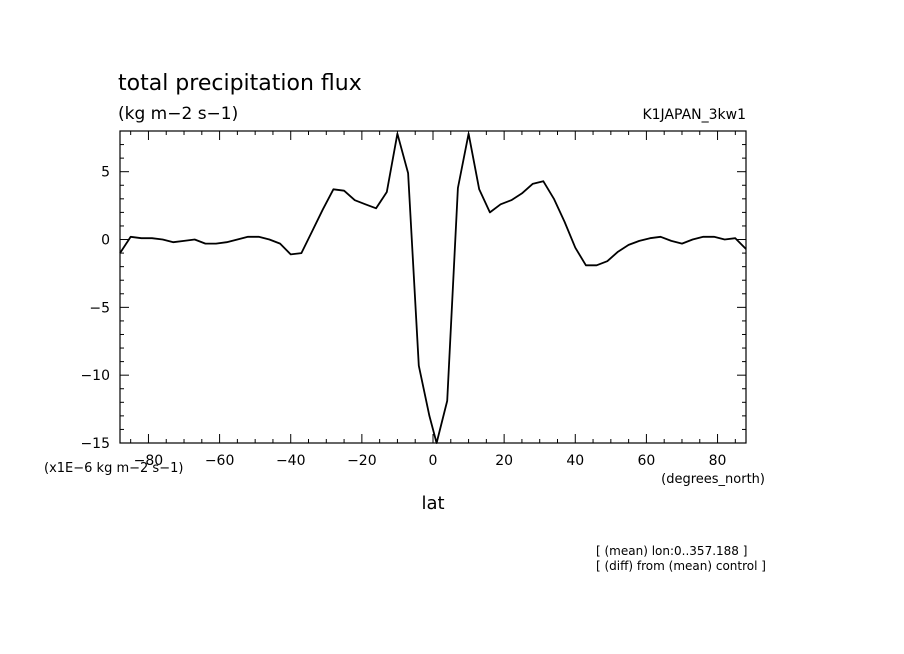 The image size is (904, 654). I want to click on y-scale-note: (x1E−6 kg m−2 s−1), so click(113, 468).